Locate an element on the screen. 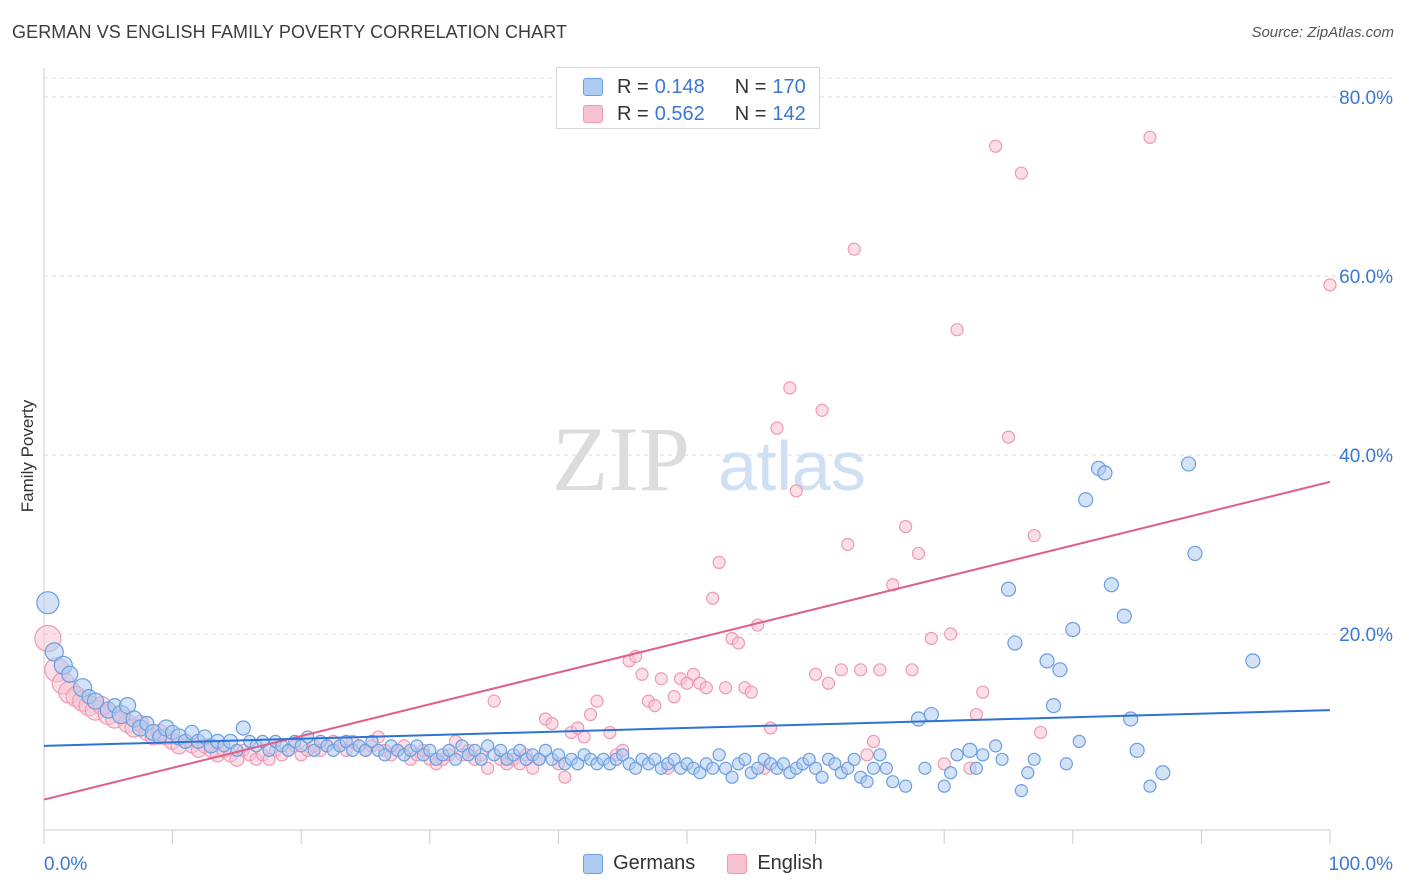 Image resolution: width=1406 pixels, height=892 pixels. legend-item-germans: Germans is located at coordinates (639, 863).